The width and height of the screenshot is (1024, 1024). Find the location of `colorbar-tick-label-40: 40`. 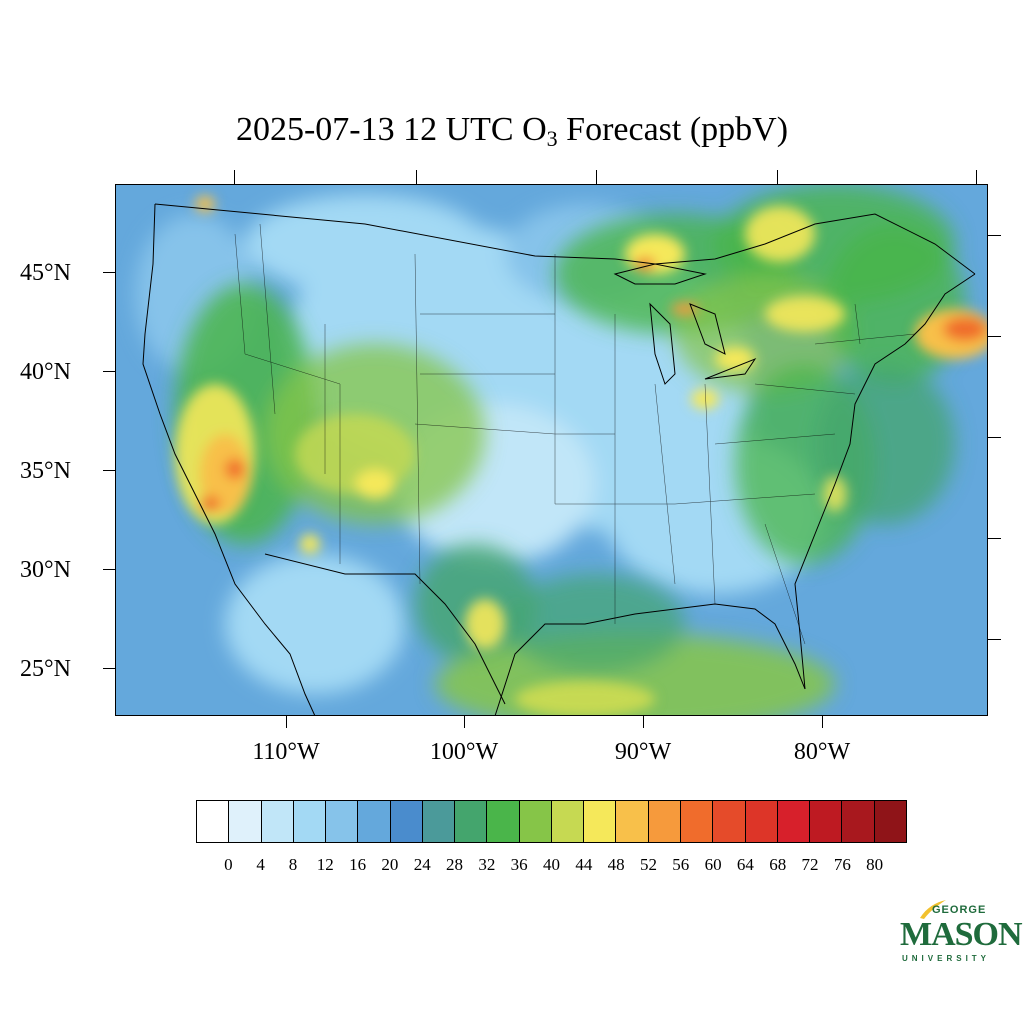

colorbar-tick-label-40: 40 is located at coordinates (551, 864).